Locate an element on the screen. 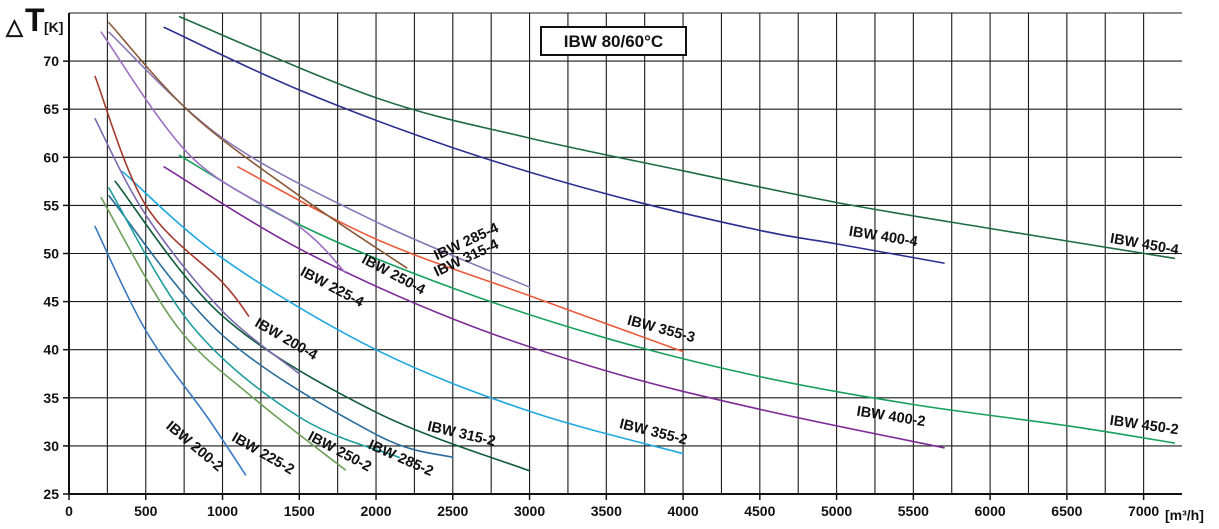 This screenshot has height=529, width=1219. x-tick-label: 2500 is located at coordinates (452, 511).